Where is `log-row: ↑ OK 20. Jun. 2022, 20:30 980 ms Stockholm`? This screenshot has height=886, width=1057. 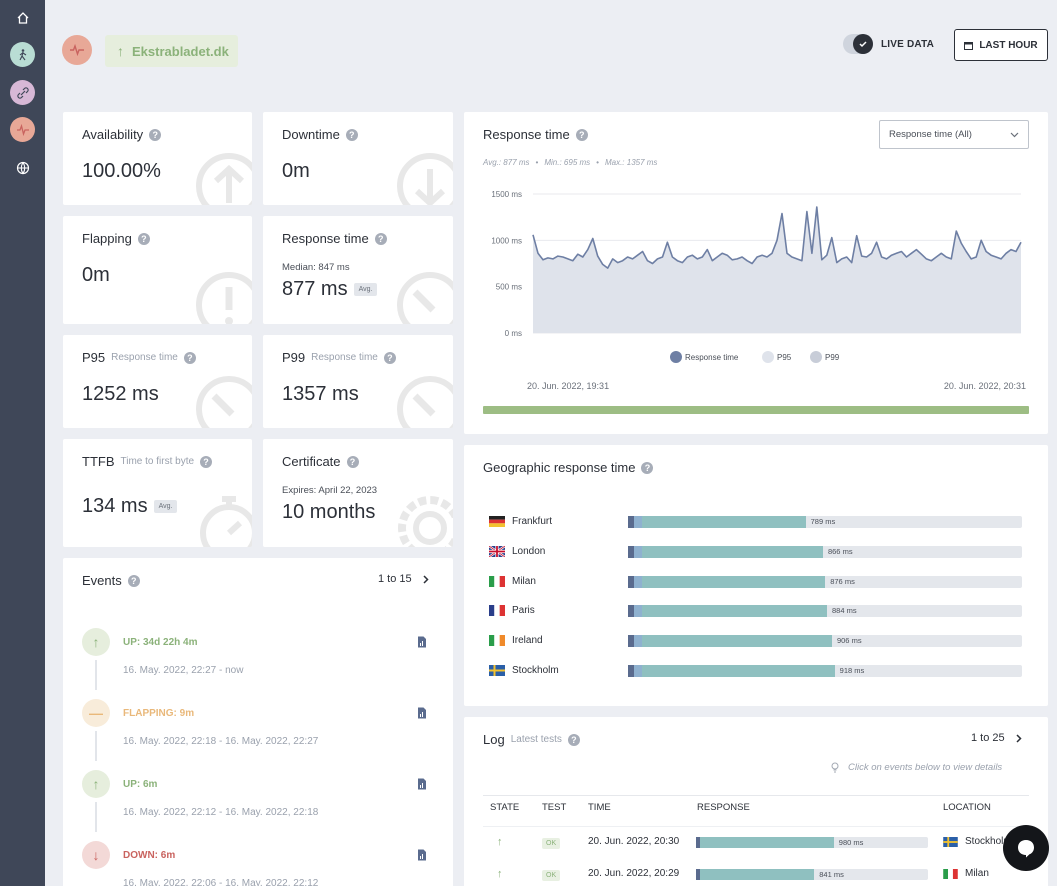 log-row: ↑ OK 20. Jun. 2022, 20:30 980 ms Stockholm is located at coordinates (746, 840).